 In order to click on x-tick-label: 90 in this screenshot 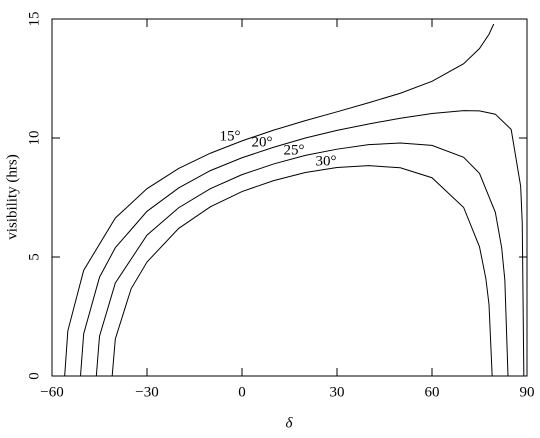, I will do `click(527, 392)`.